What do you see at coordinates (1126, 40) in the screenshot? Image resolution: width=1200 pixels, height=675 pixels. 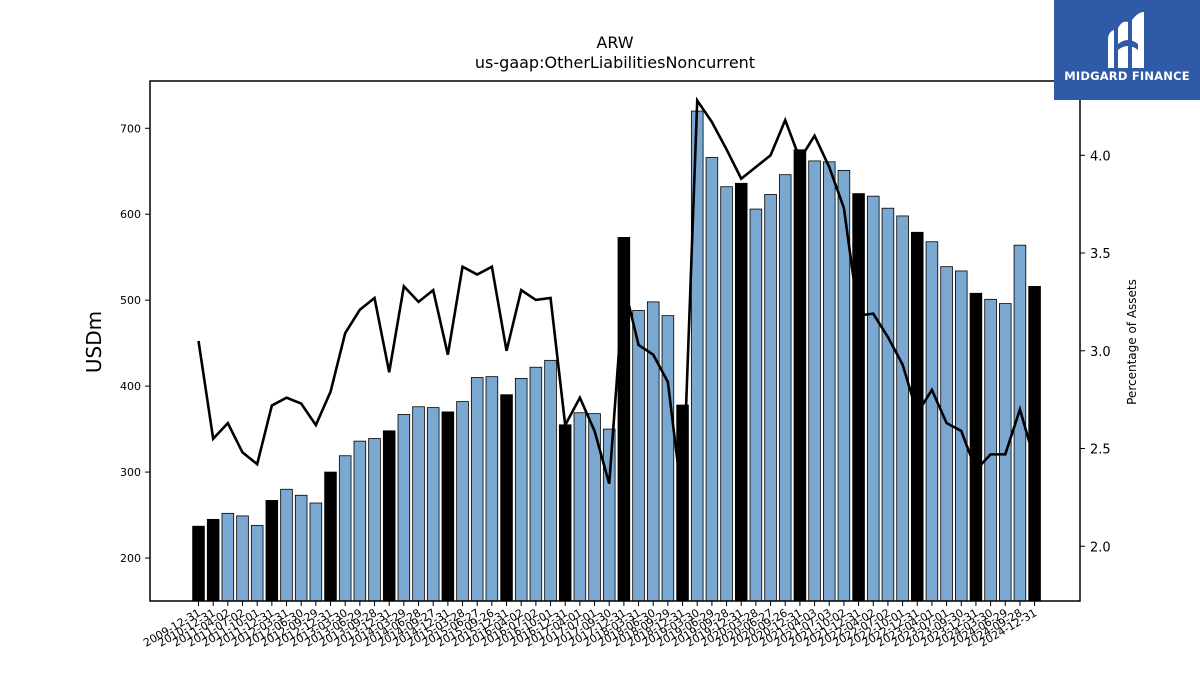 I see `brand-mark-icon` at bounding box center [1126, 40].